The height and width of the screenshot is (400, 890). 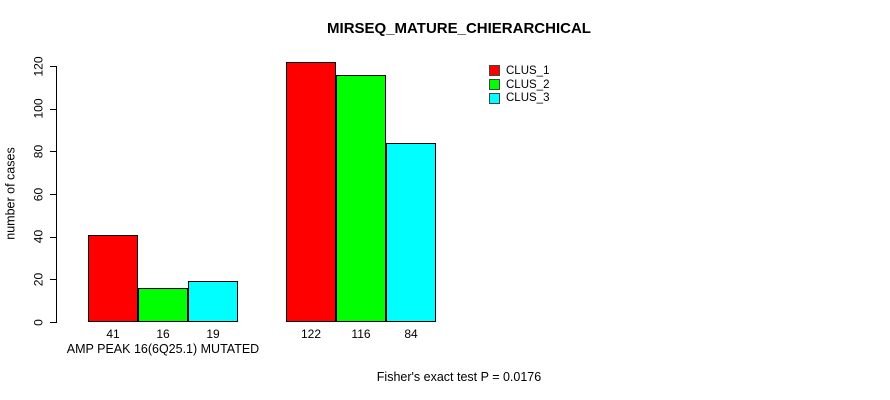 What do you see at coordinates (38, 236) in the screenshot?
I see `y-axis-tick-label: 40` at bounding box center [38, 236].